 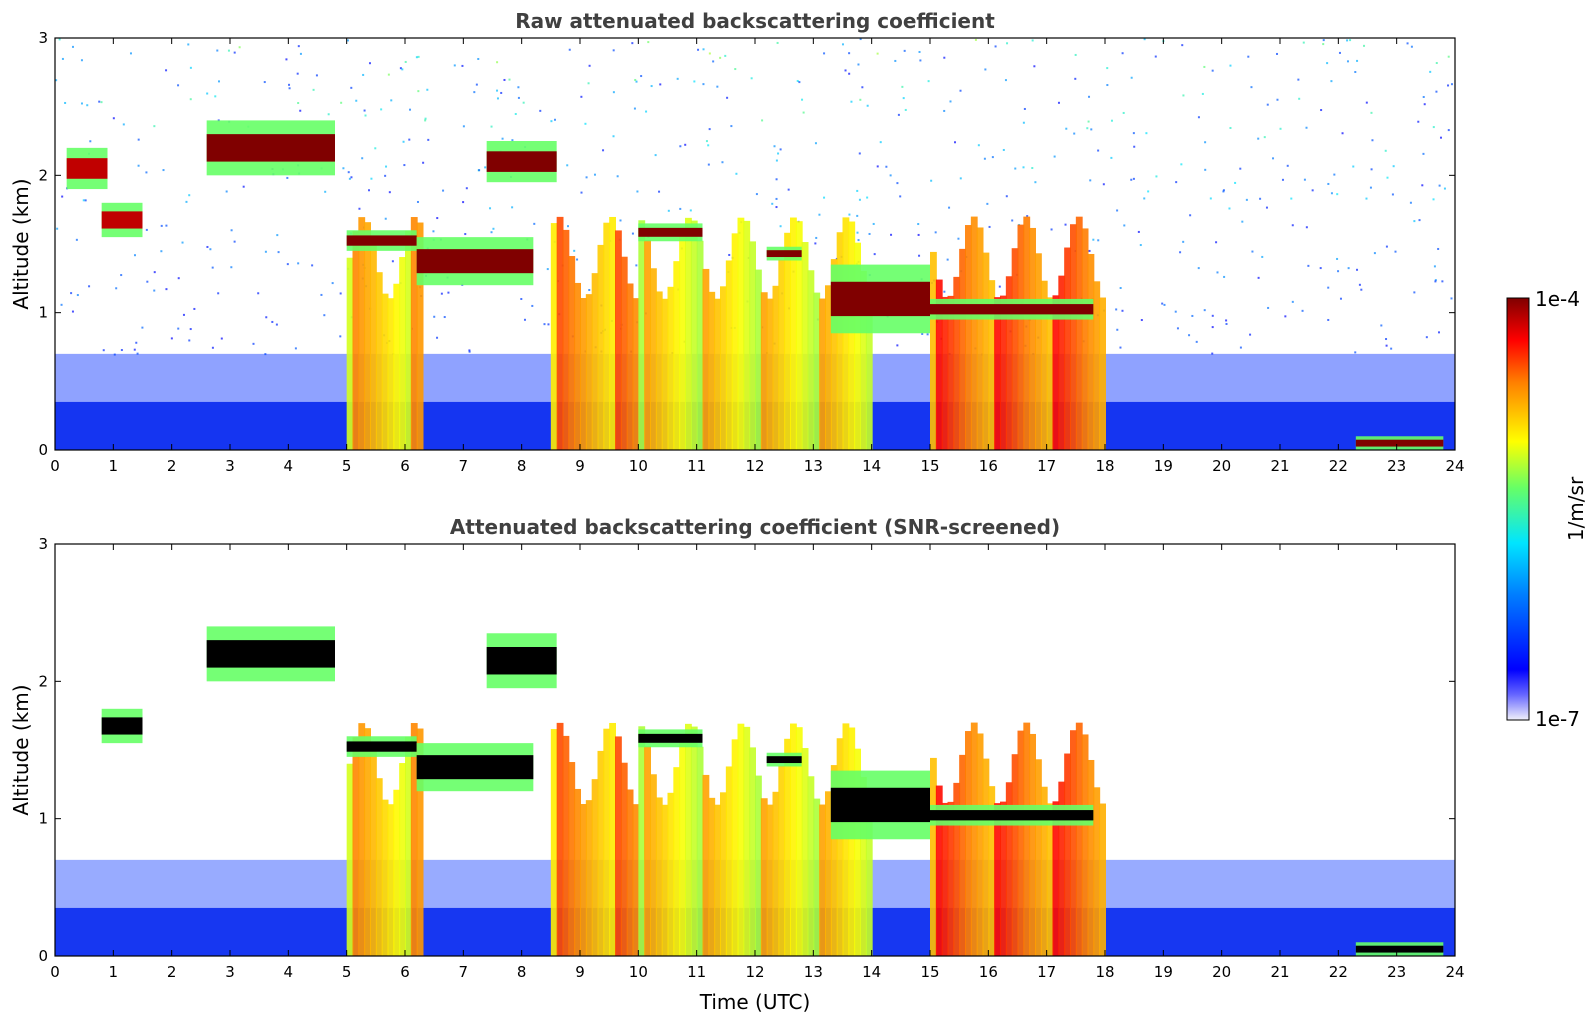 What do you see at coordinates (522, 972) in the screenshot?
I see `x-tick-label: 8` at bounding box center [522, 972].